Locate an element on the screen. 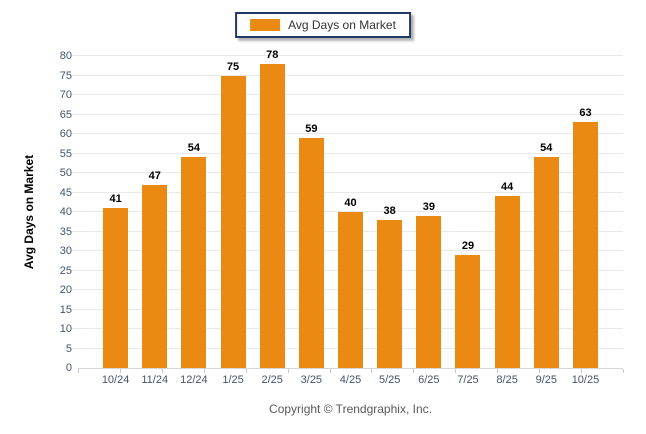 The image size is (646, 434). bar-cell: 63 is located at coordinates (585, 212).